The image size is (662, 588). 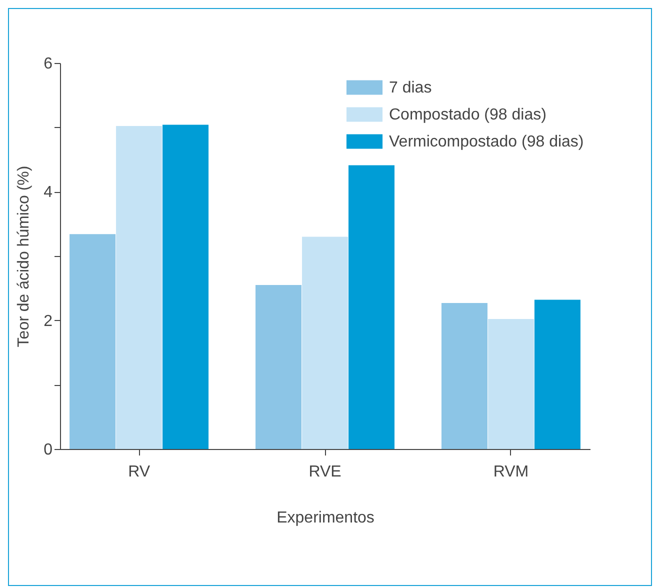 What do you see at coordinates (24, 257) in the screenshot?
I see `y-axis-title: Teor de ácido húmico (%)` at bounding box center [24, 257].